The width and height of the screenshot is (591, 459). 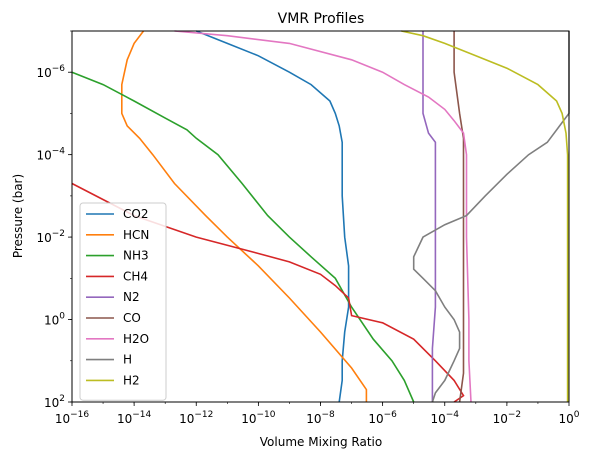 I want to click on y-tick-label: 10², so click(x=54, y=402).